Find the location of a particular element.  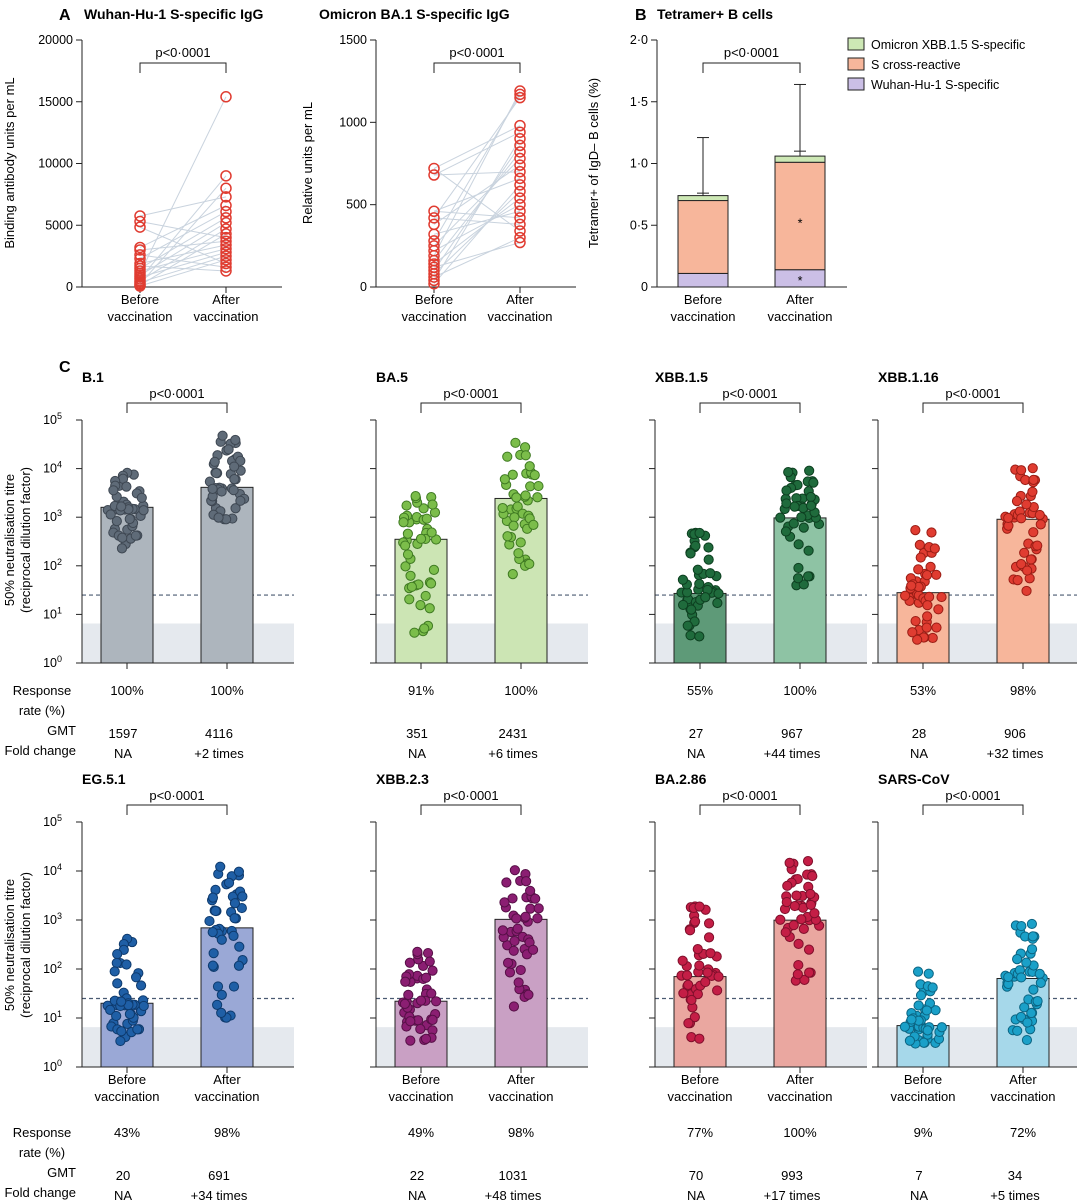

XBB.1.16-gmt-after: 906 is located at coordinates (1015, 733).